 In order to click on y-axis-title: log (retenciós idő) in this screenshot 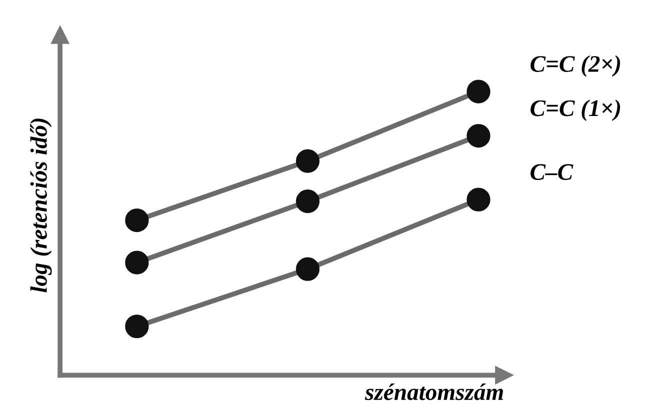, I will do `click(41, 205)`.